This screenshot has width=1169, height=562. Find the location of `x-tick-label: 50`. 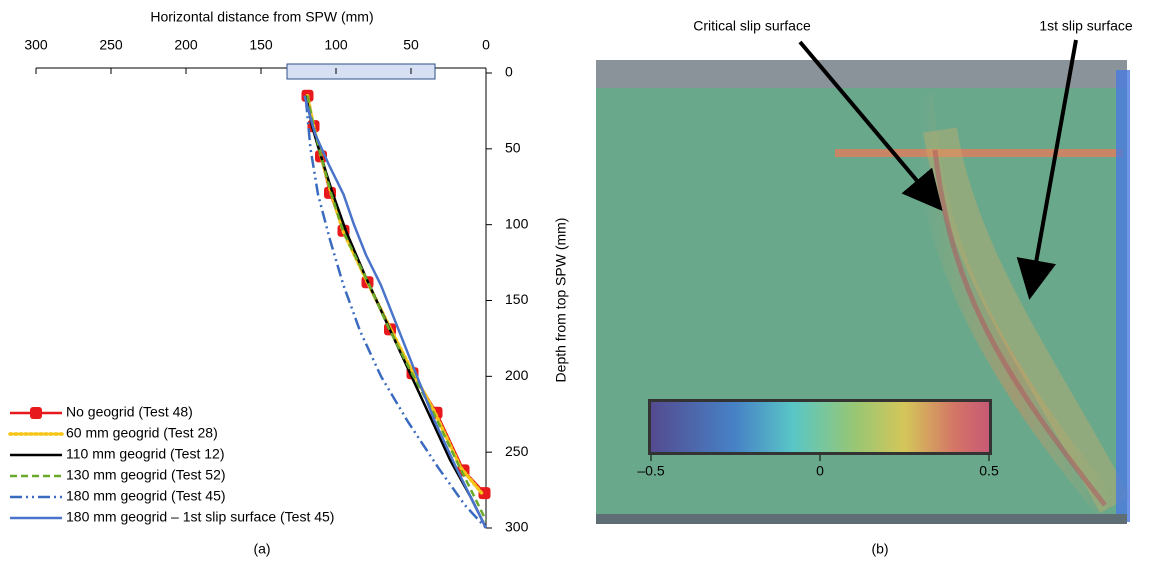

x-tick-label: 50 is located at coordinates (411, 45).